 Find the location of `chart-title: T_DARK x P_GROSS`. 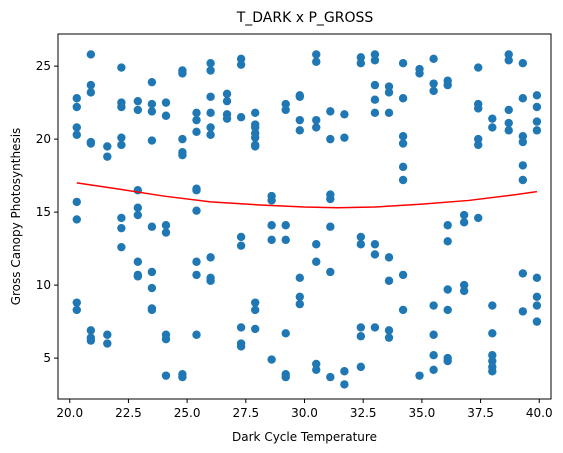

chart-title: T_DARK x P_GROSS is located at coordinates (305, 18).